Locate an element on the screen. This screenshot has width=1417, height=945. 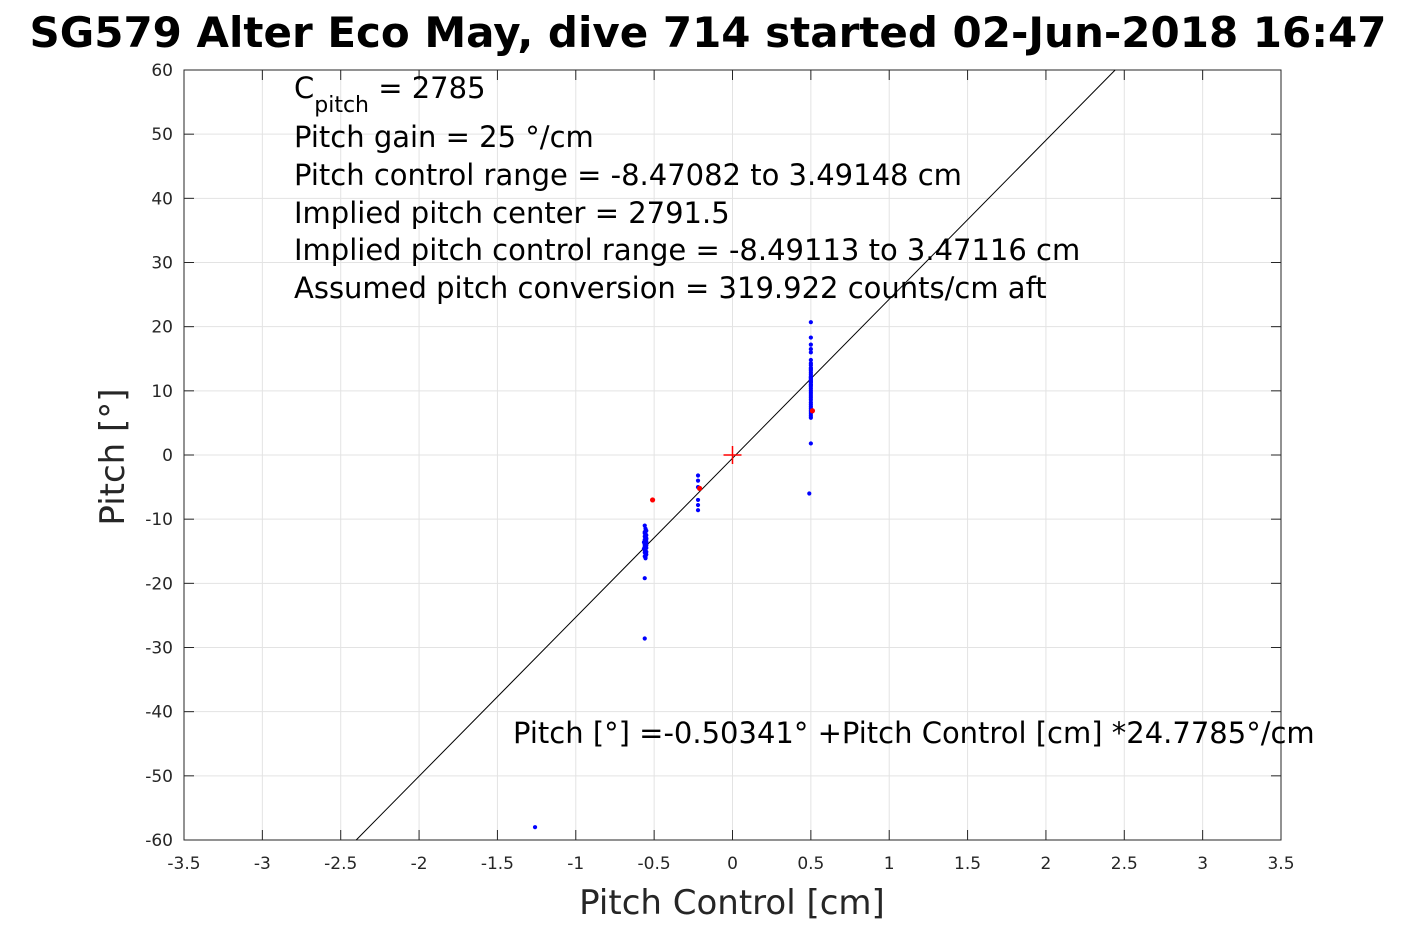
x-tick-label: 1 is located at coordinates (889, 864).